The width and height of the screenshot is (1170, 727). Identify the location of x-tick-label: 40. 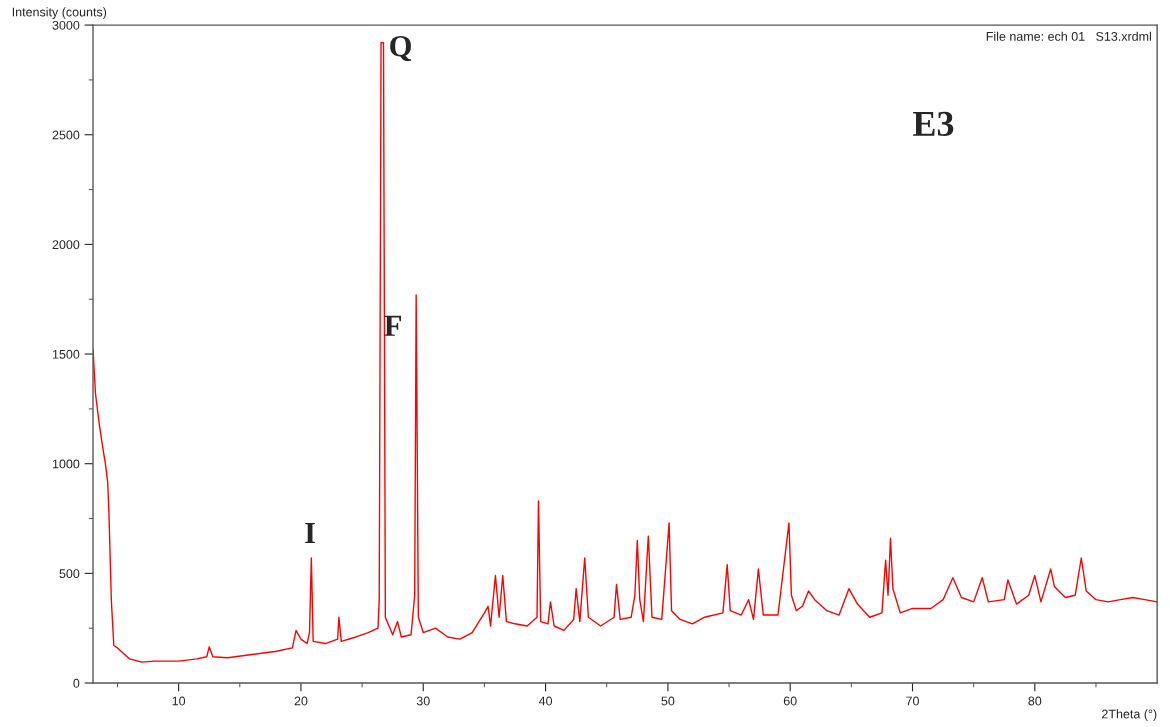
(545, 701).